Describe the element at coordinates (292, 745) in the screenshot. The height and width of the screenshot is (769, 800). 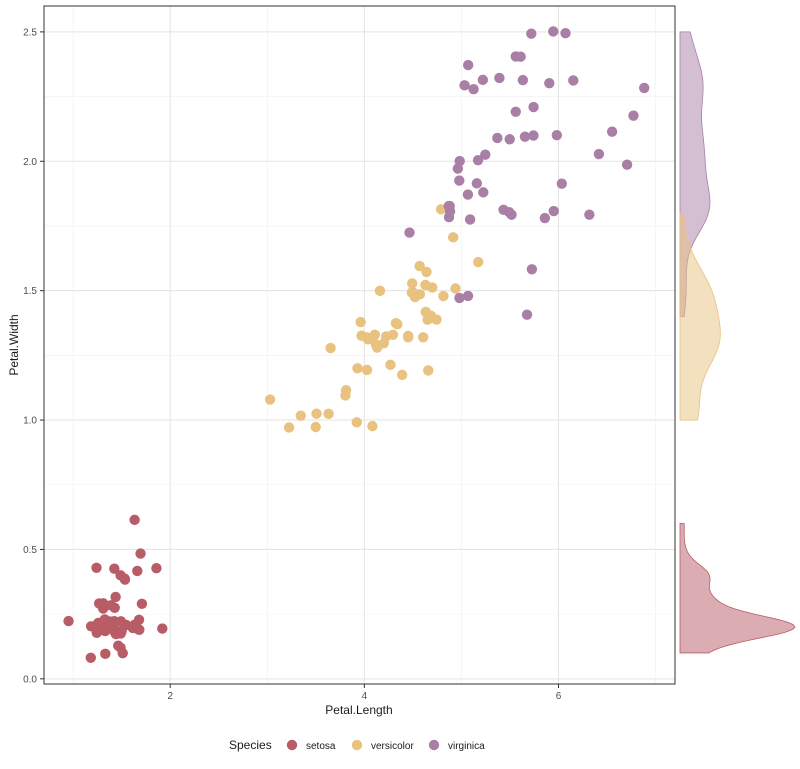
I see `legend-key-setosa` at that location.